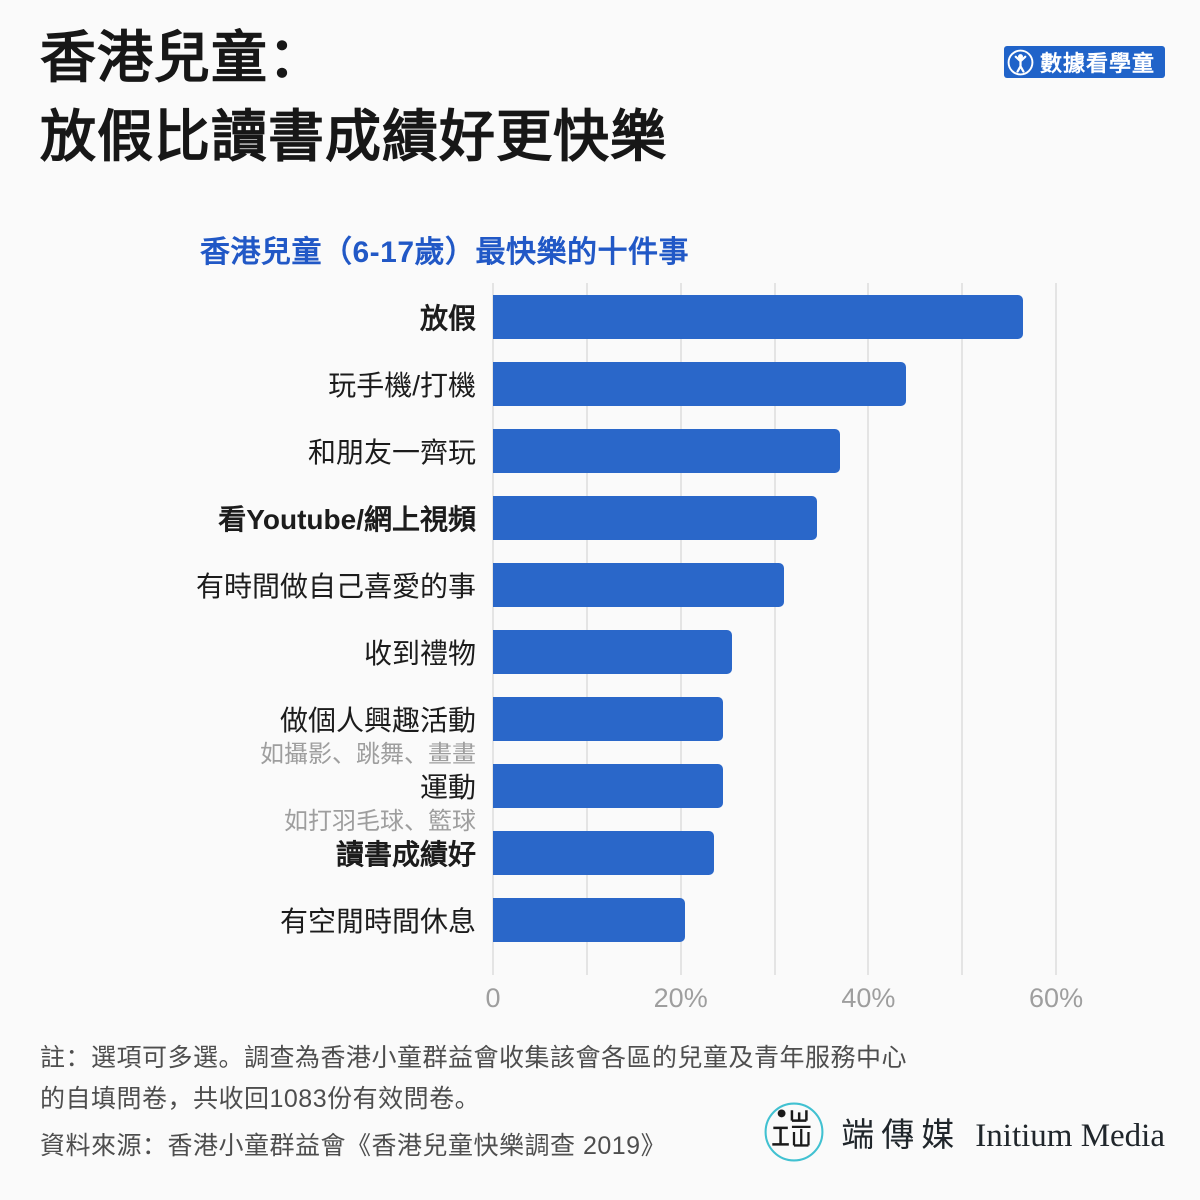 The width and height of the screenshot is (1200, 1200). I want to click on x-tick-label: 60%, so click(1056, 998).